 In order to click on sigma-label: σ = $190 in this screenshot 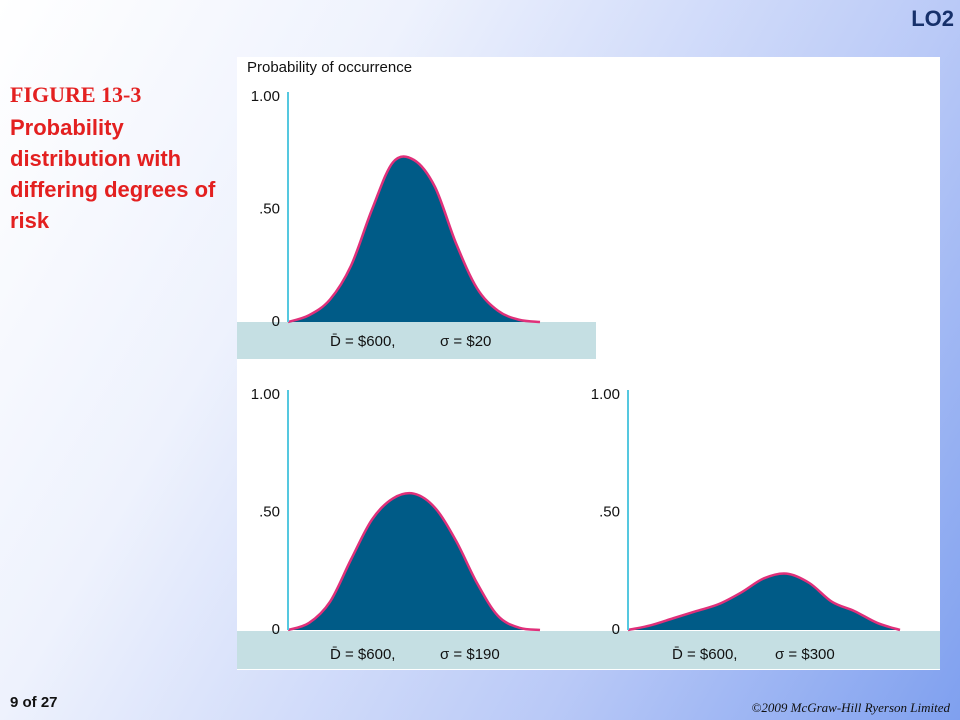, I will do `click(470, 654)`.